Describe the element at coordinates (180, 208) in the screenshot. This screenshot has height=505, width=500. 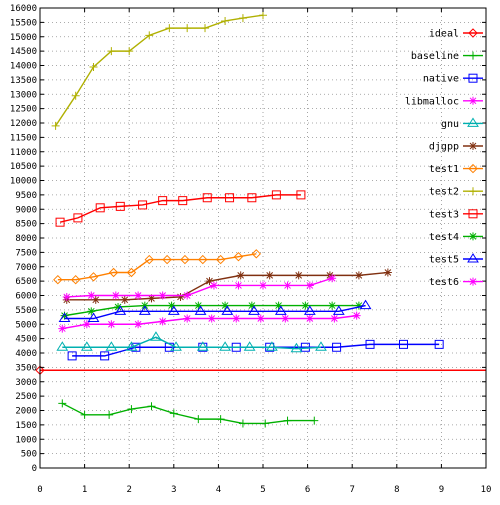
I see `series-test3` at that location.